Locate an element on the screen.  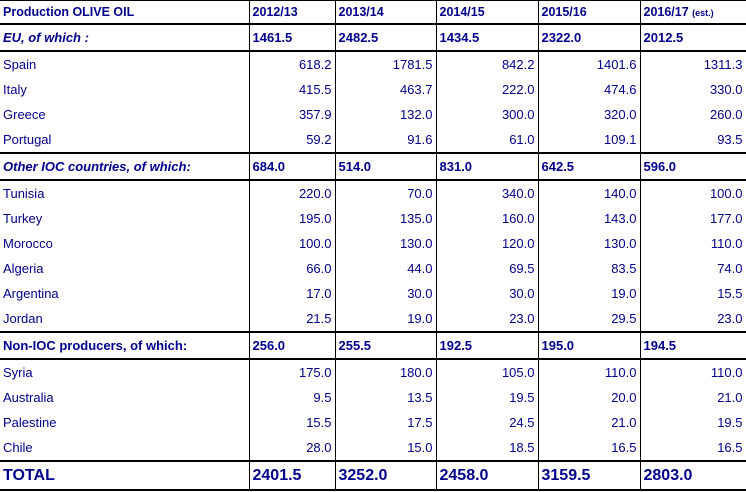
production-value: 143.0 is located at coordinates (589, 218).